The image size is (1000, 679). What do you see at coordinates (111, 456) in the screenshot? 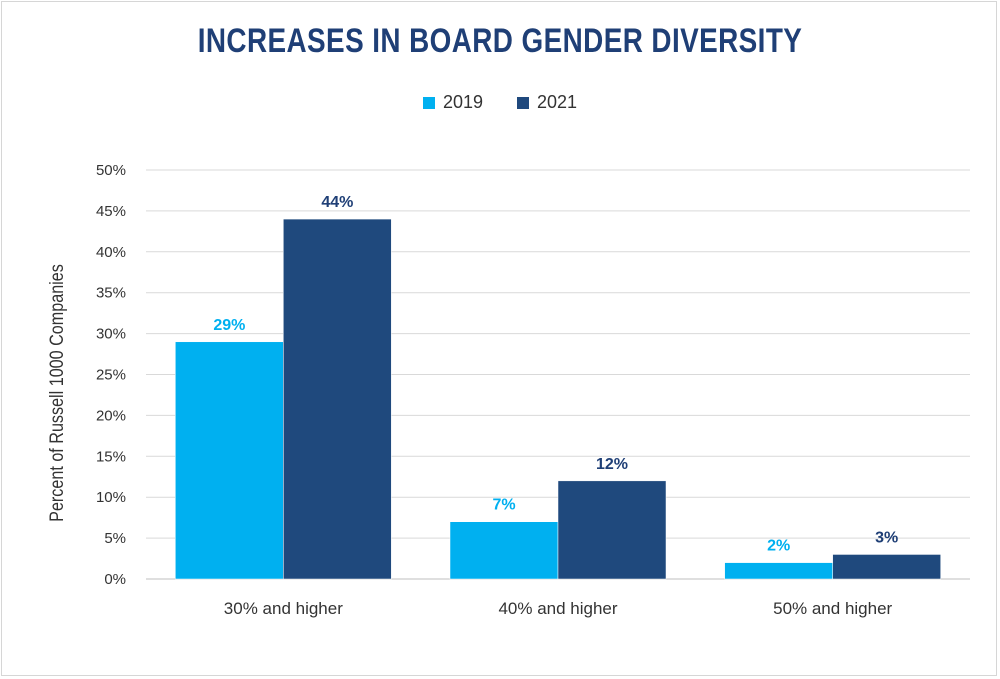
I see `y-tick-label: 15%` at bounding box center [111, 456].